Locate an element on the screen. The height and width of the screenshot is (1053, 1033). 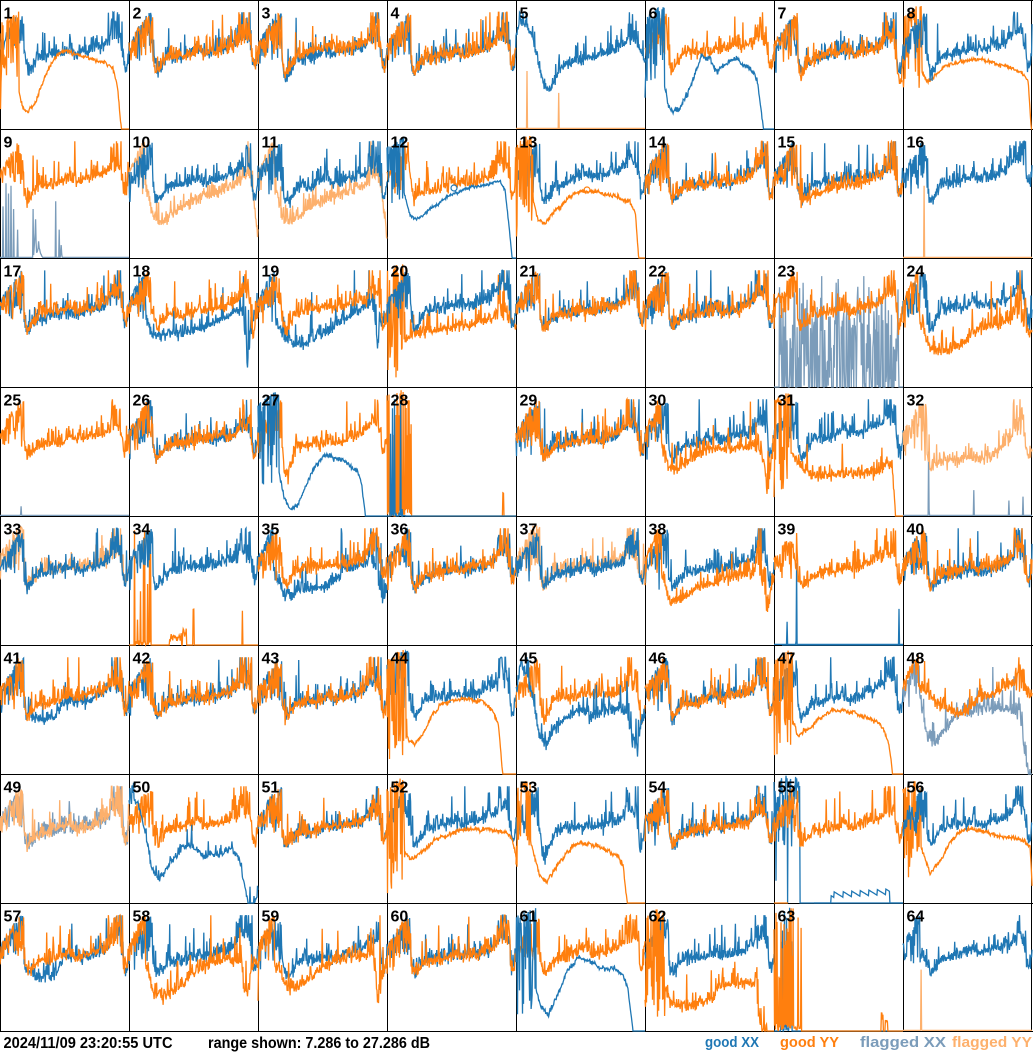
svg-text: 54 is located at coordinates (658, 788).